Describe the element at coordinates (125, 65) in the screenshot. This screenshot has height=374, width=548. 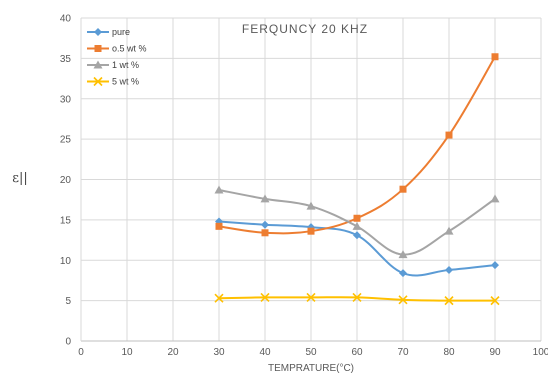
I see `legend-label-2: 1 wt %` at that location.